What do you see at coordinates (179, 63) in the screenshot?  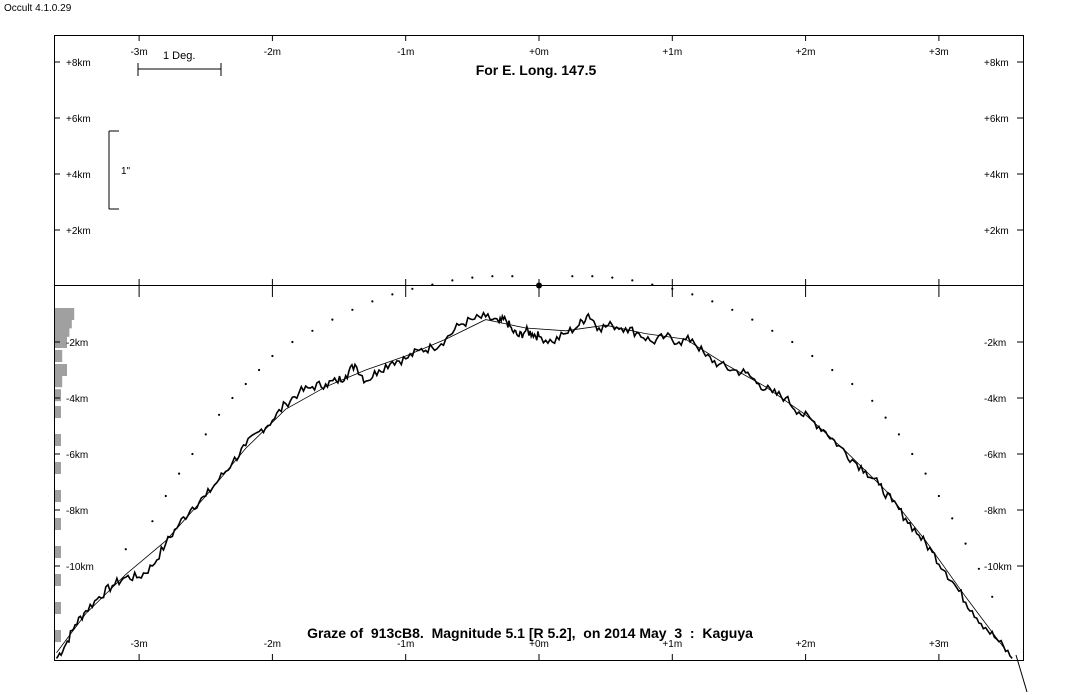 I see `degree-scale-bar: 1 Deg.` at bounding box center [179, 63].